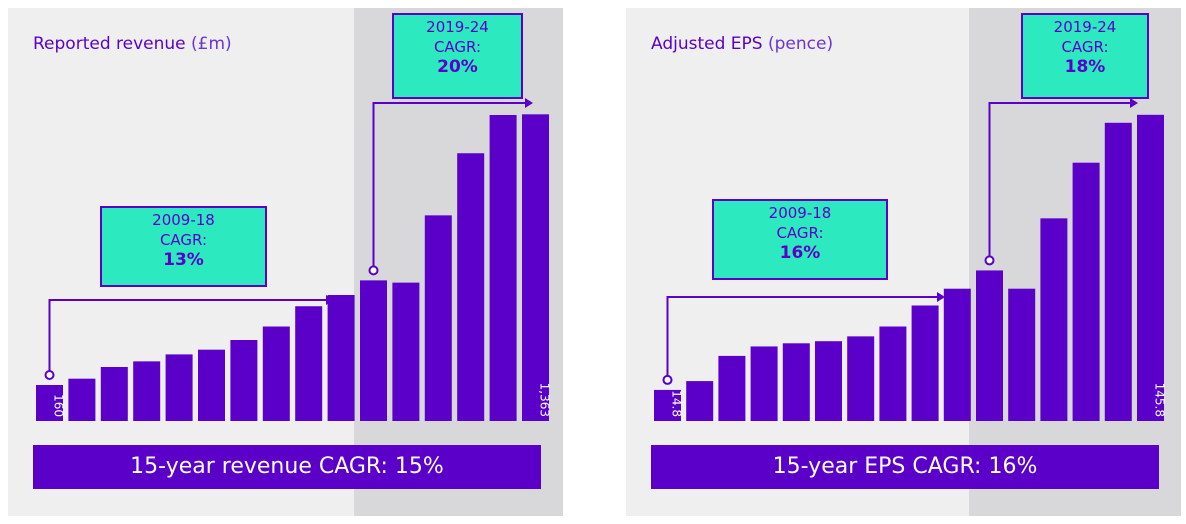 Image resolution: width=1186 pixels, height=524 pixels. What do you see at coordinates (132, 44) in the screenshot?
I see `chart-title: Reported revenue (£m)` at bounding box center [132, 44].